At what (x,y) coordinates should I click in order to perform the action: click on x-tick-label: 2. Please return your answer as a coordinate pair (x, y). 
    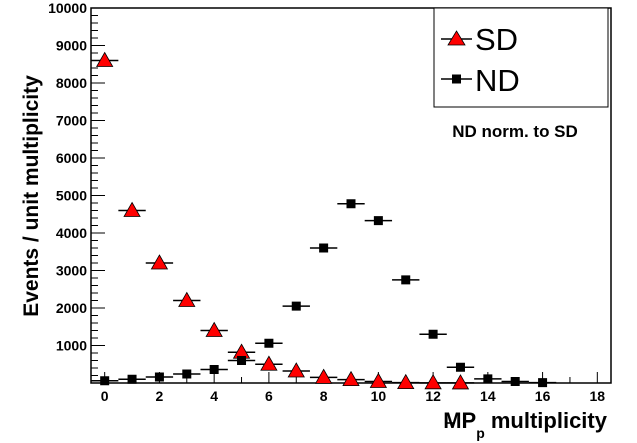
    Looking at the image, I should click on (160, 396).